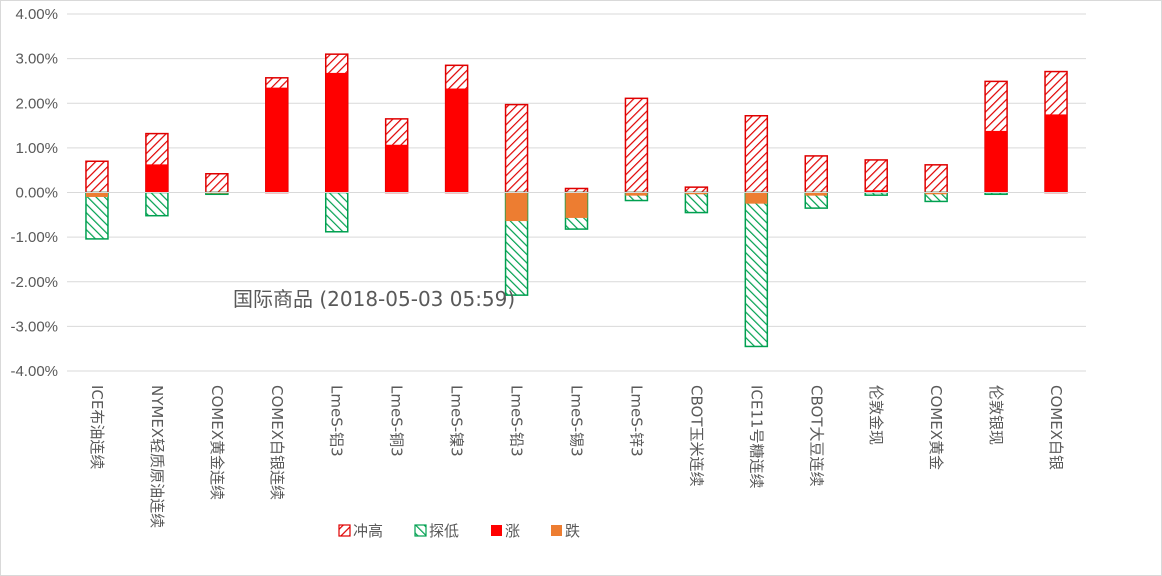  What do you see at coordinates (34, 371) in the screenshot?
I see `y-tick-label: -4.00%` at bounding box center [34, 371].